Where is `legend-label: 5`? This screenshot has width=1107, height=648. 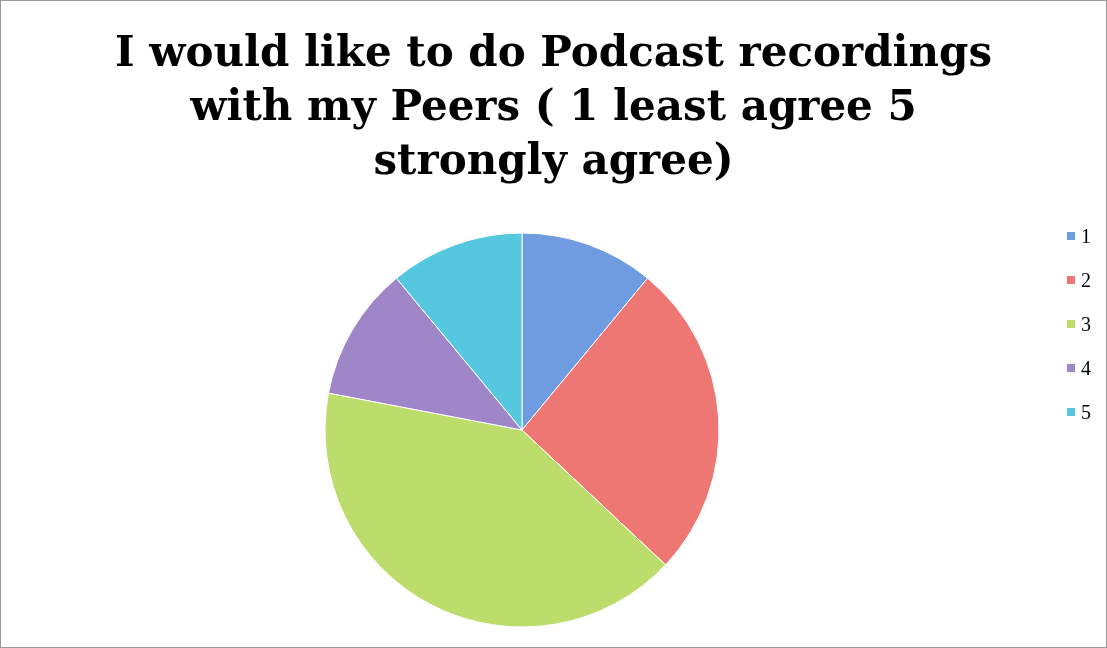 legend-label: 5 is located at coordinates (1086, 412).